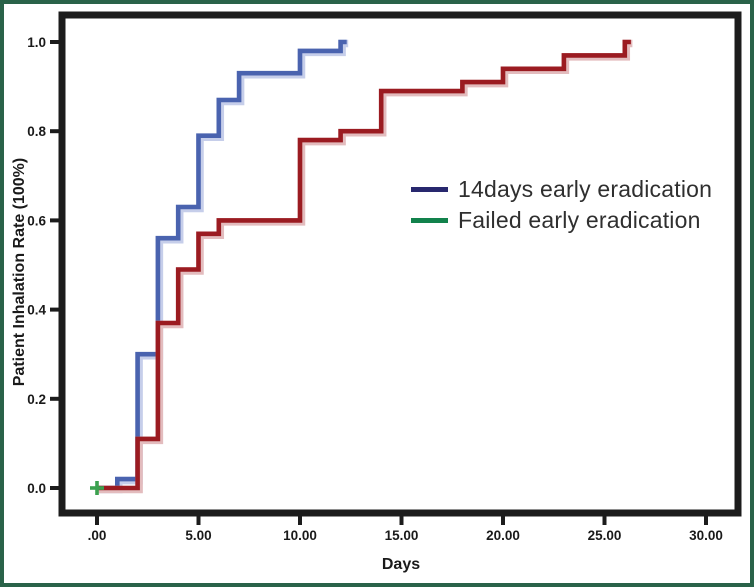 The image size is (754, 587). I want to click on legend-item-failed-early-eradication: Failed early eradication, so click(561, 220).